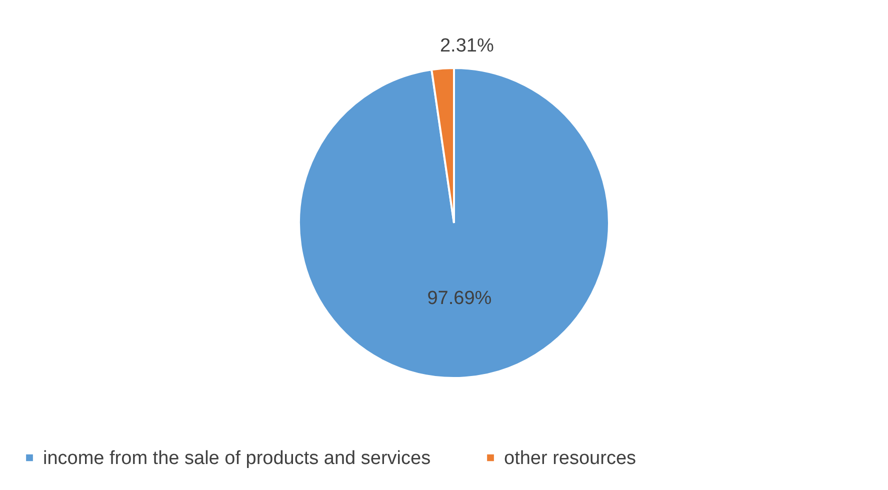  I want to click on data-label: 2.31%, so click(467, 45).